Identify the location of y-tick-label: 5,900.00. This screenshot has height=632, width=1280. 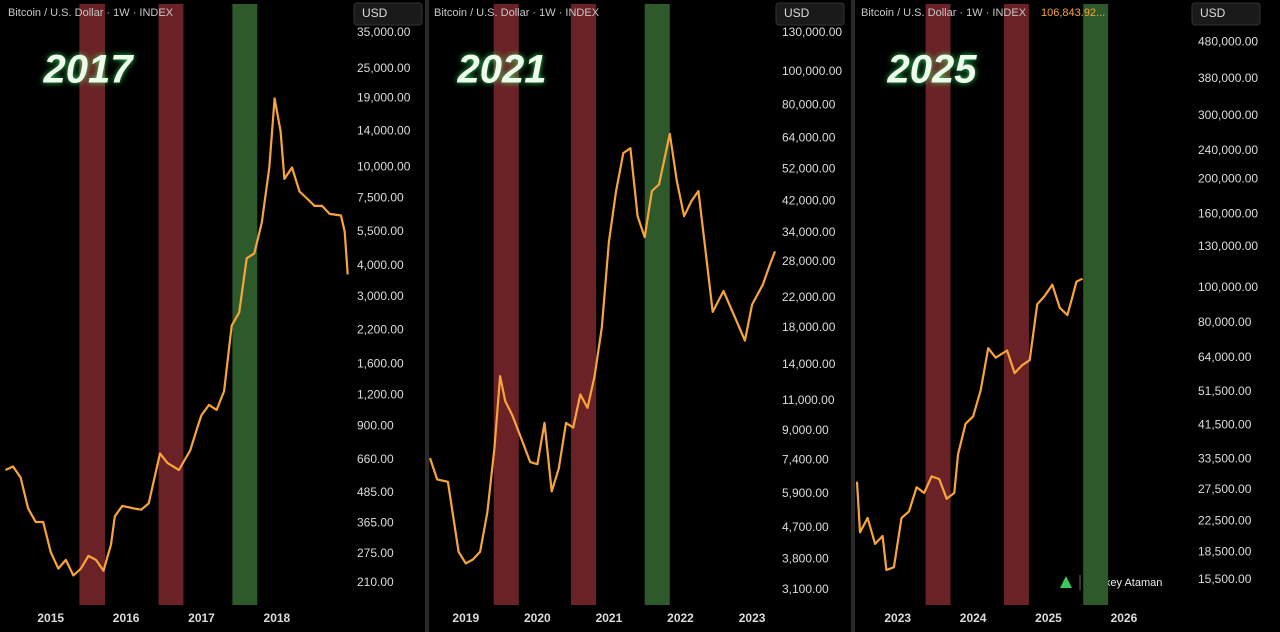
(805, 493).